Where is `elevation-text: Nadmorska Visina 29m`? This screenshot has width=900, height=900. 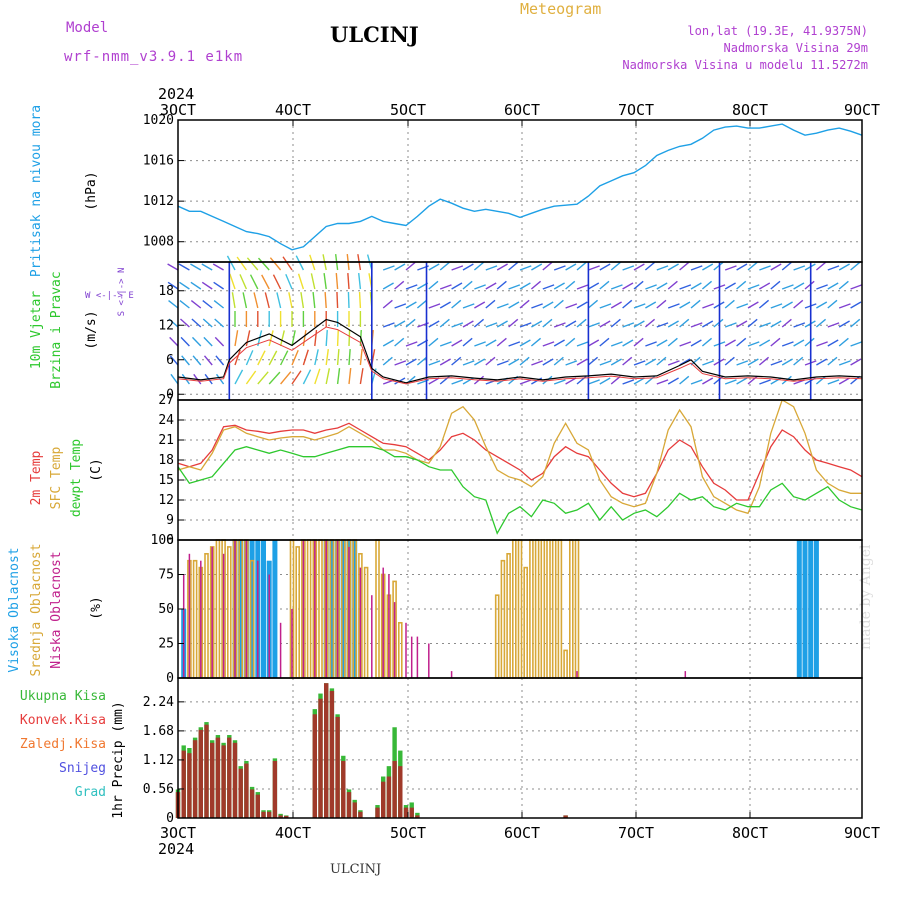 elevation-text: Nadmorska Visina 29m is located at coordinates (796, 48).